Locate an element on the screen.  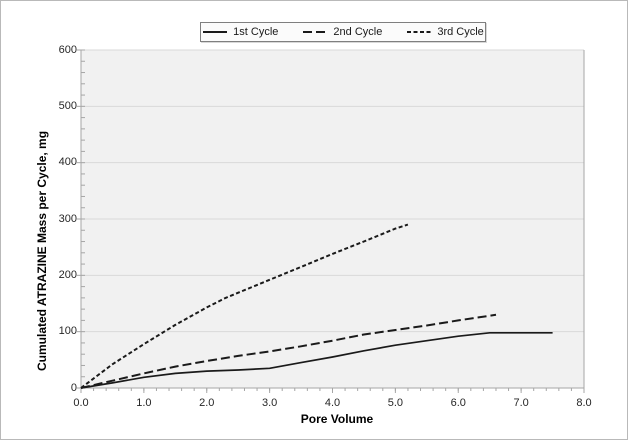
x-tick-label: 5.0 is located at coordinates (395, 403).